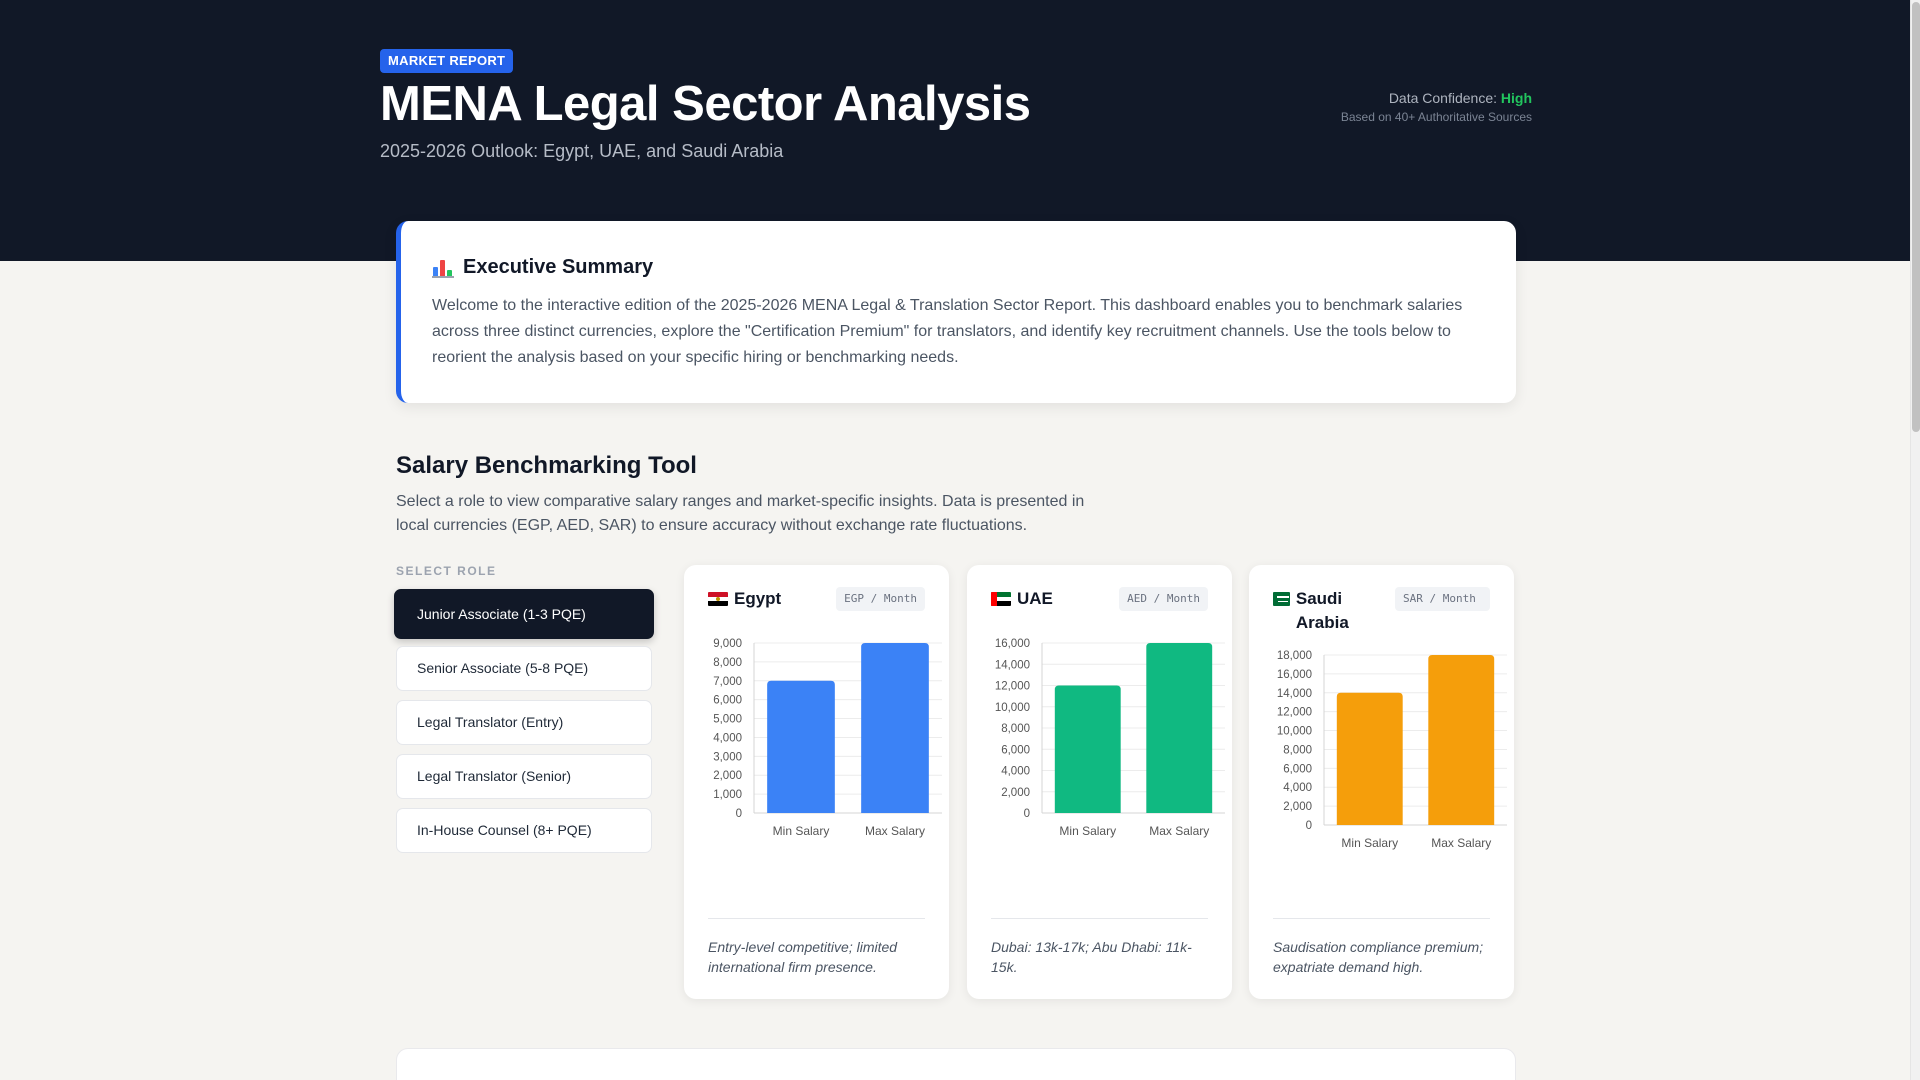 The width and height of the screenshot is (1920, 1080). Describe the element at coordinates (956, 1064) in the screenshot. I see `next-section-card` at that location.